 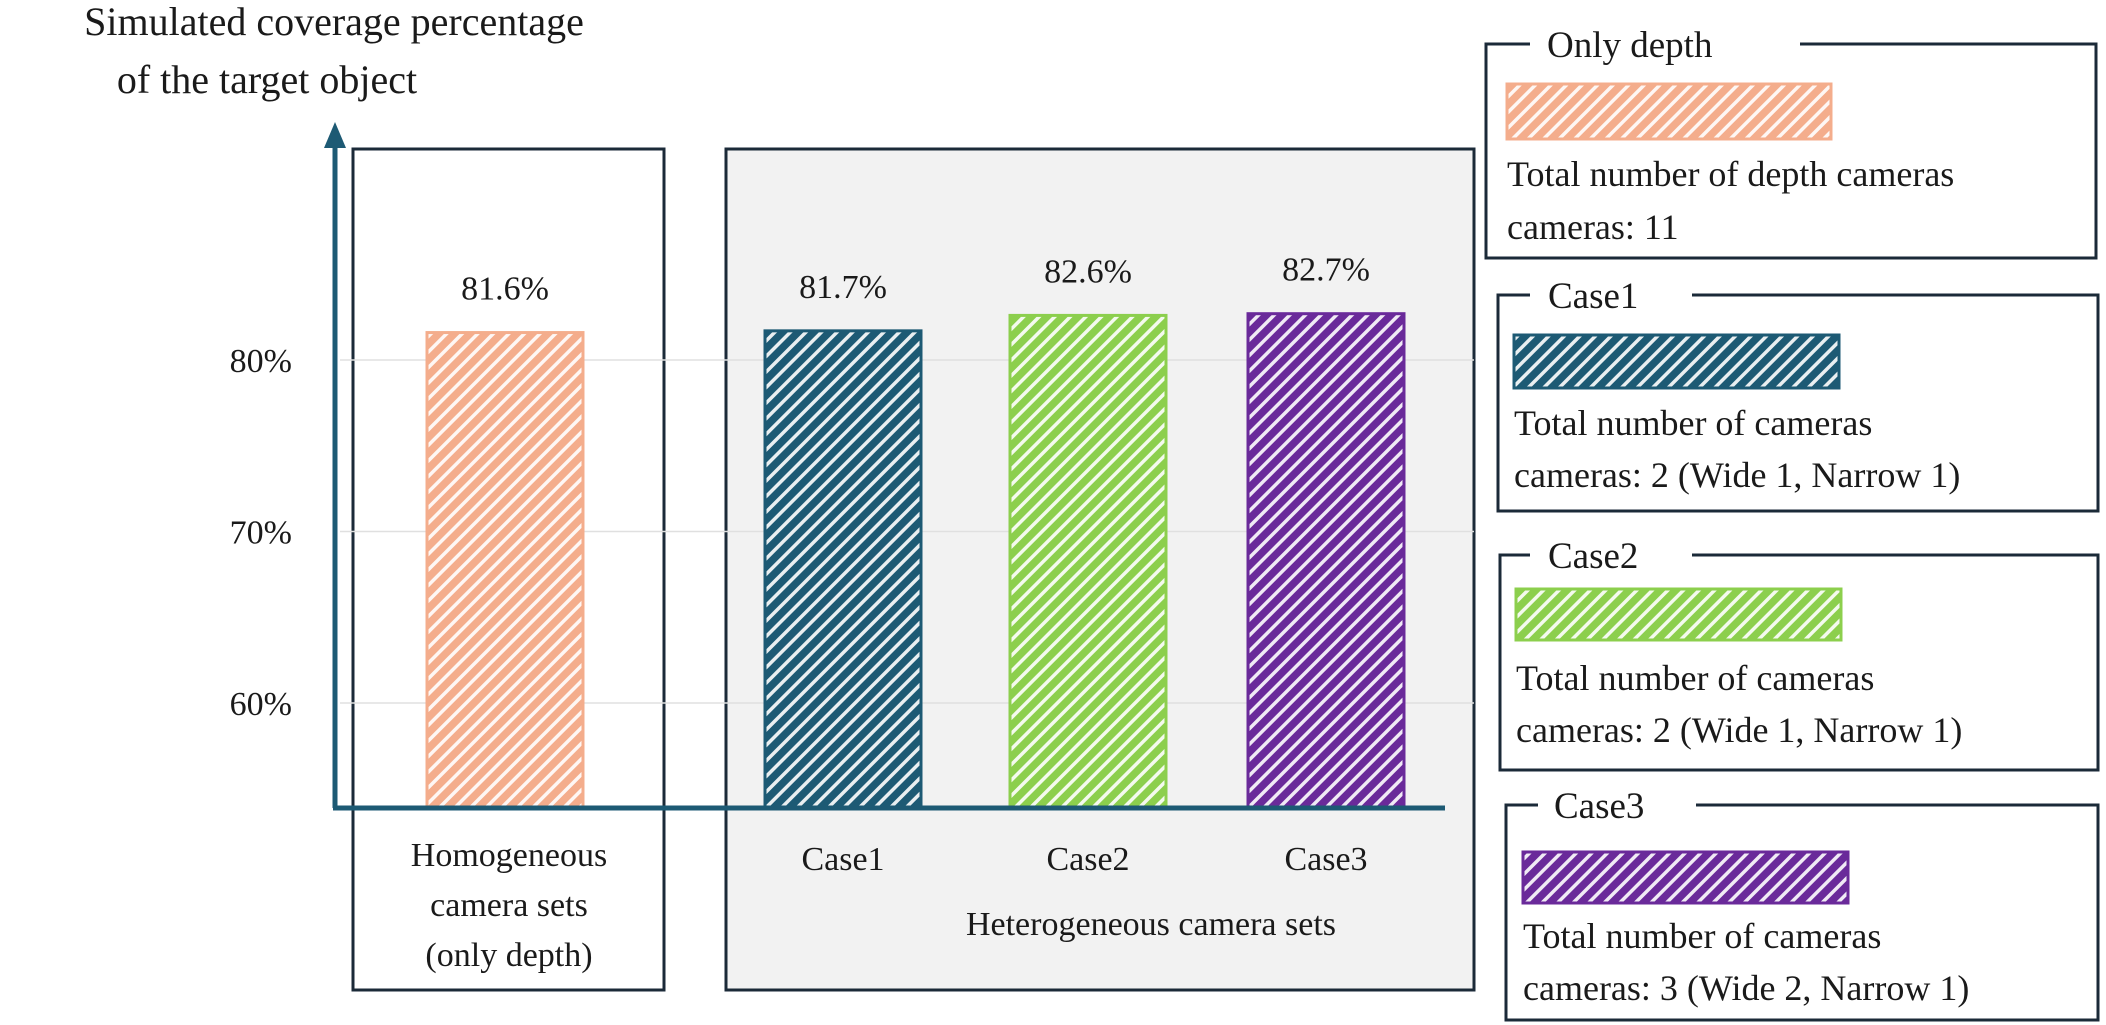 What do you see at coordinates (843, 287) in the screenshot?
I see `bar-value-label: 81.7%` at bounding box center [843, 287].